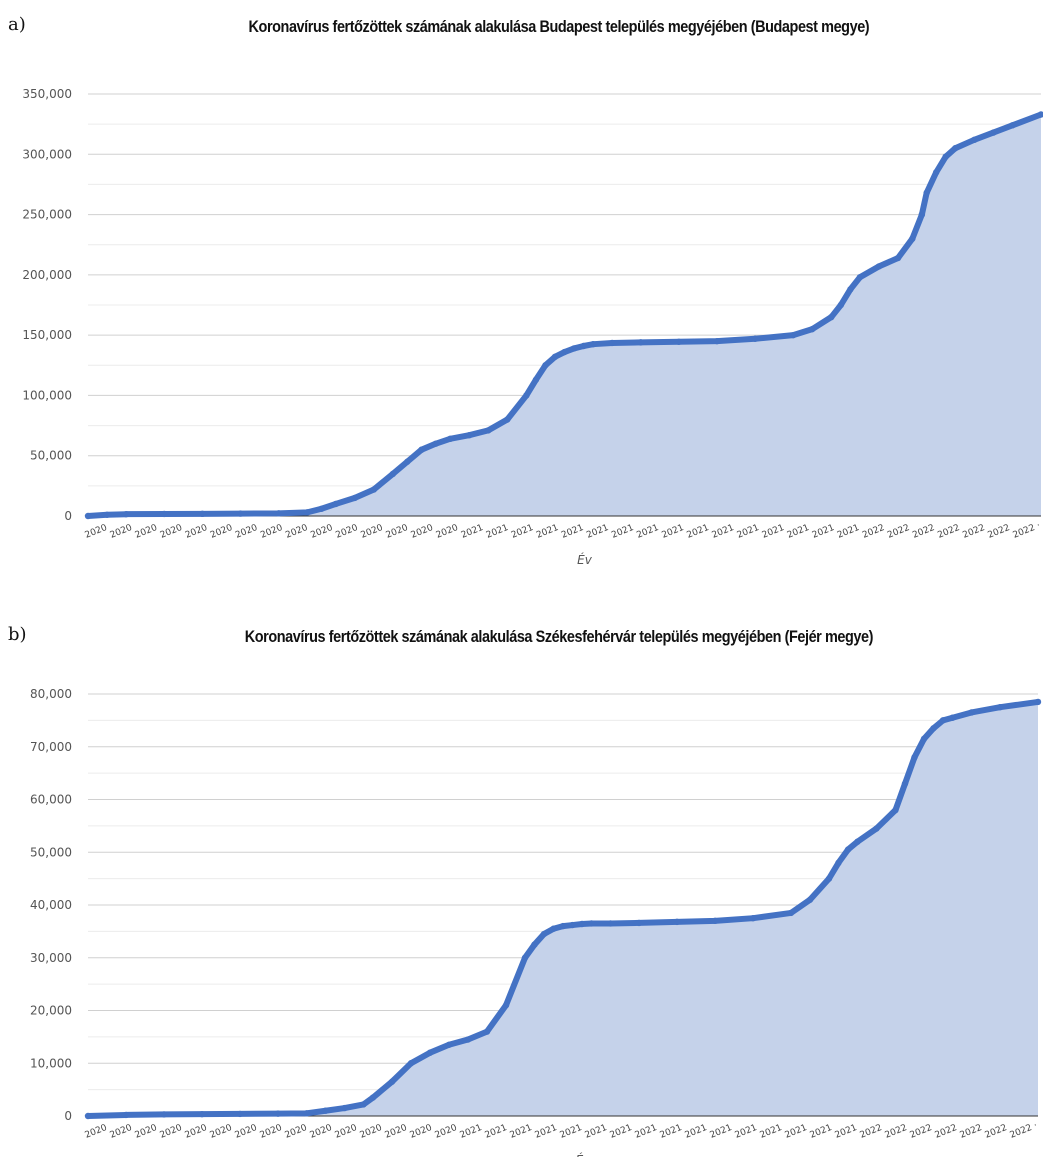 This screenshot has width=1043, height=1157. Describe the element at coordinates (47, 215) in the screenshot. I see `y-tick-label: 250,000` at that location.